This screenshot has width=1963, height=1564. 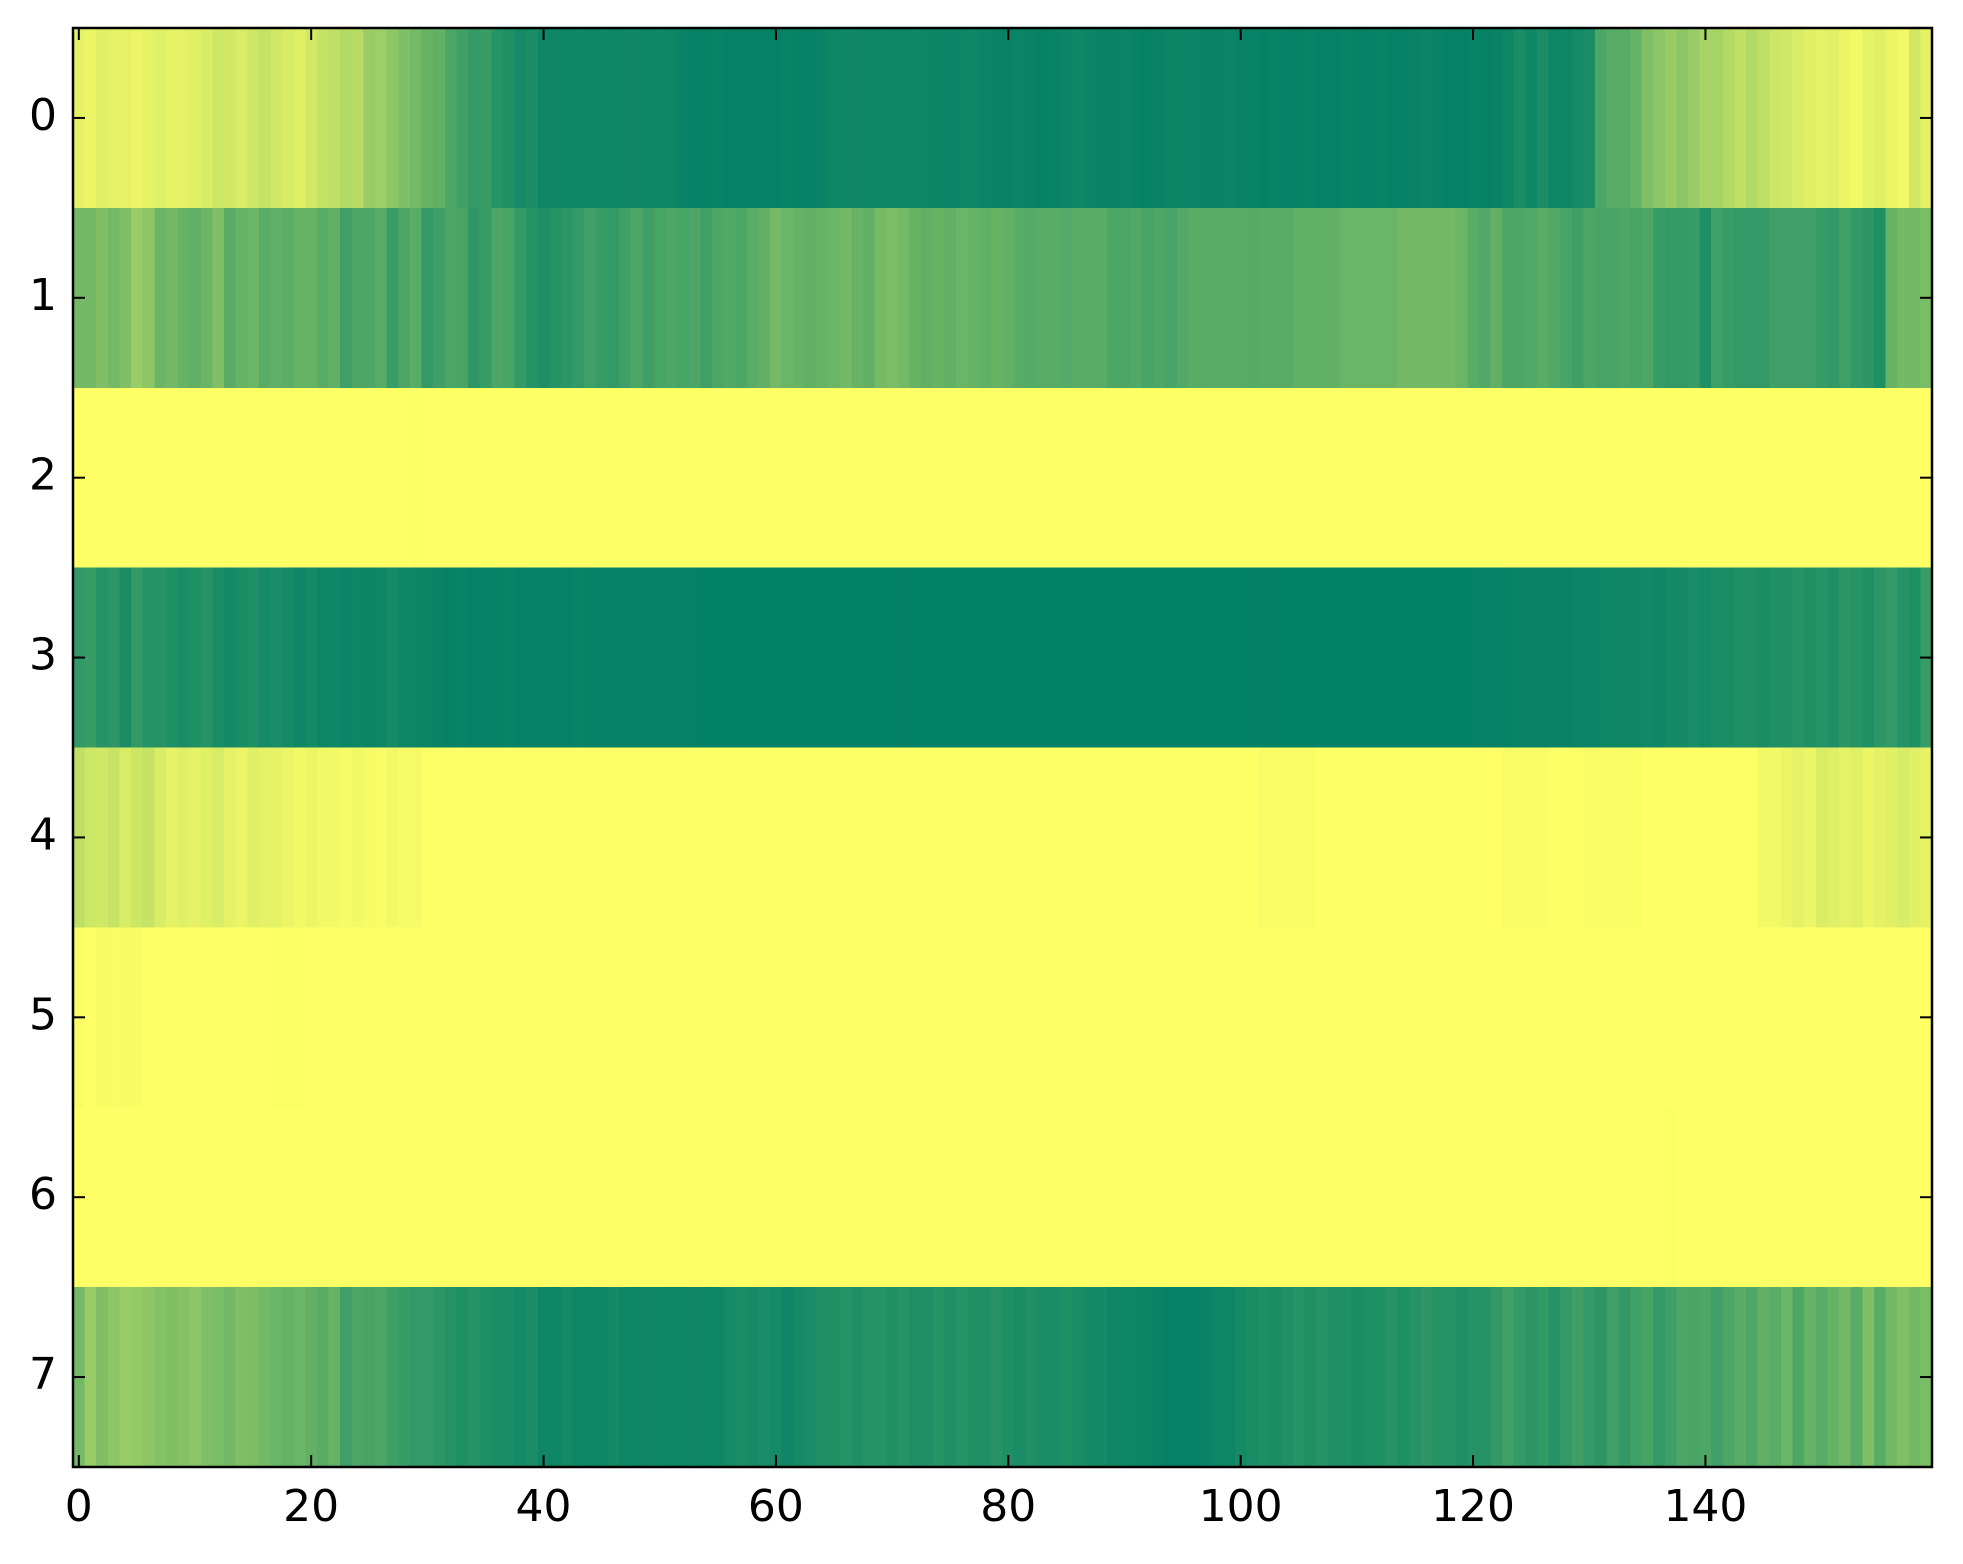 I want to click on y-tick-label: 7, so click(x=43, y=1374).